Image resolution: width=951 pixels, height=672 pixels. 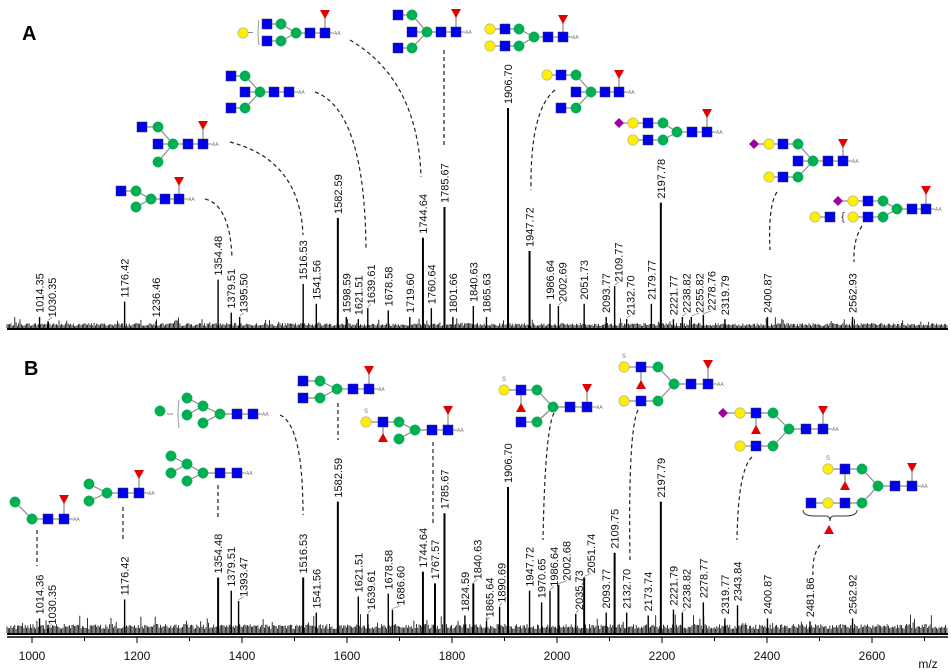 What do you see at coordinates (649, 592) in the screenshot?
I see `peak-label: 2173.74` at bounding box center [649, 592].